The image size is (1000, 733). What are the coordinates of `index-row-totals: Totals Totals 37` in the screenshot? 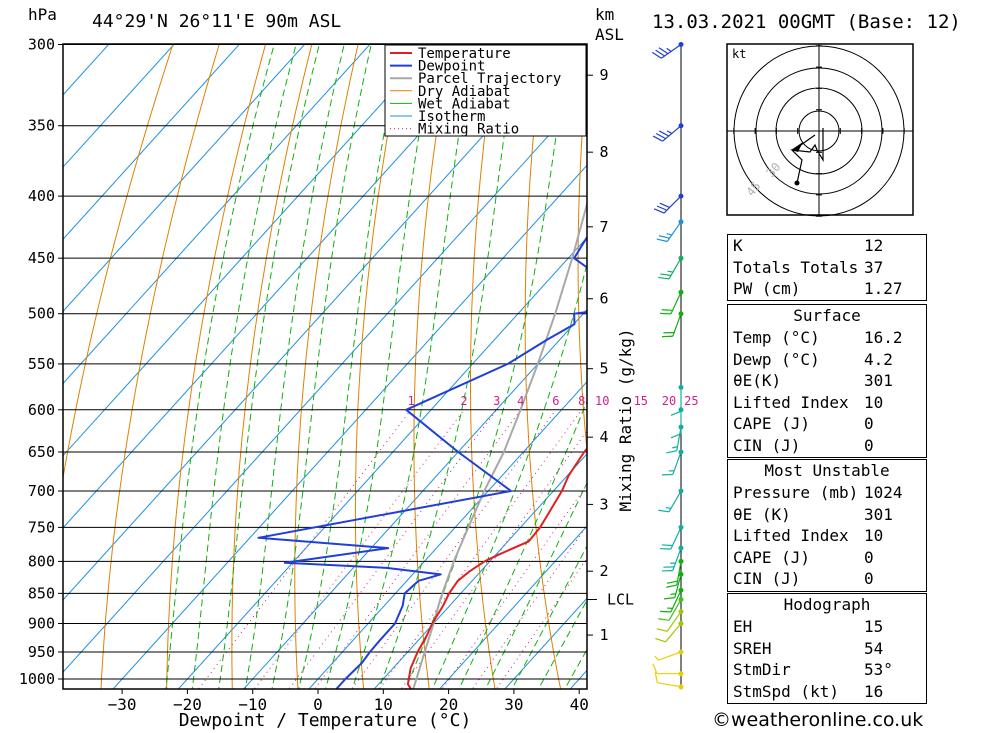 It's located at (827, 268).